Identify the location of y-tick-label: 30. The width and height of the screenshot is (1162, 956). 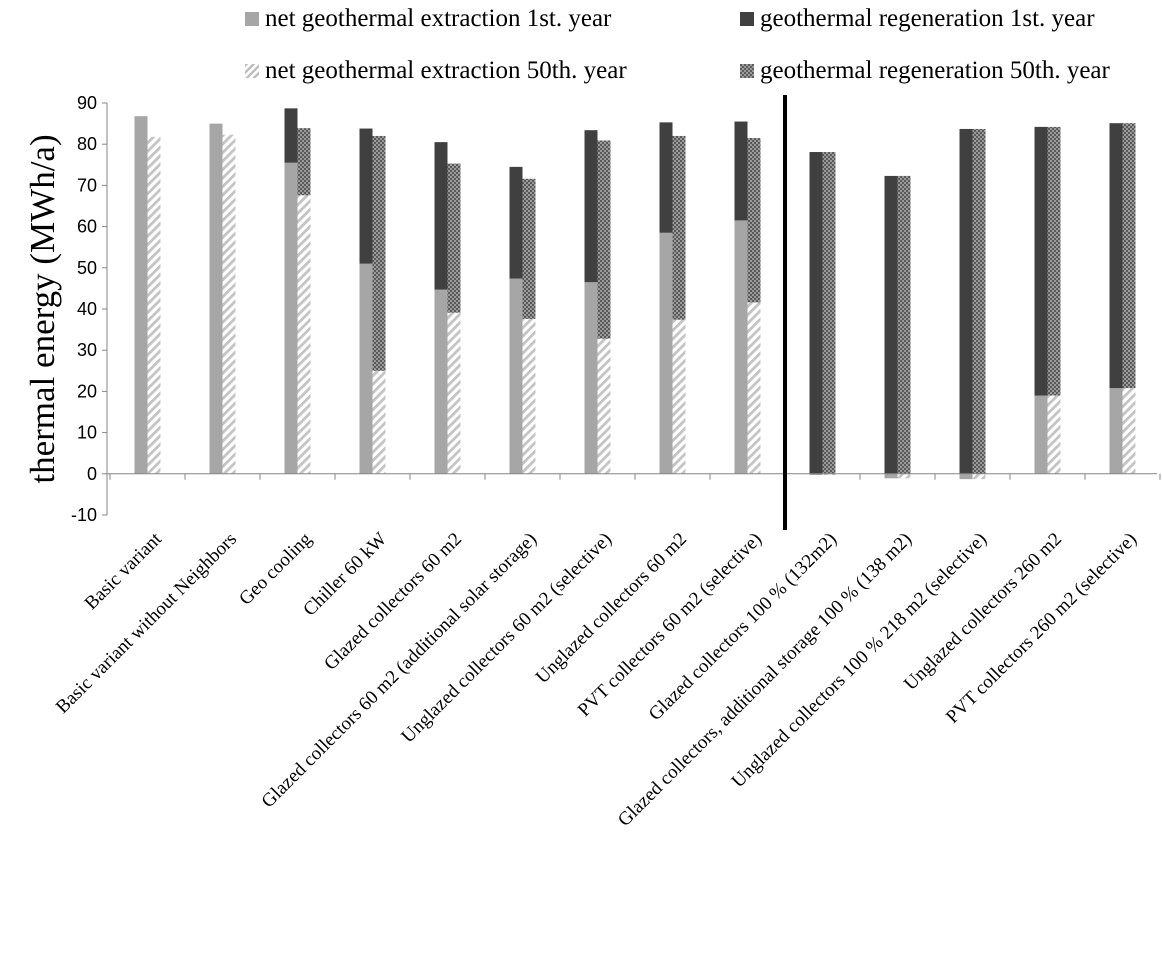
(87, 350).